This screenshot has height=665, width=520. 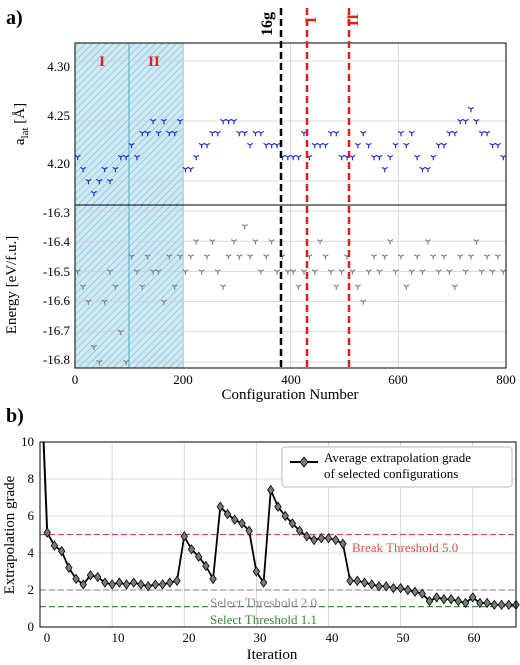 I want to click on ytick-16.7: -16.7, so click(x=57, y=330).